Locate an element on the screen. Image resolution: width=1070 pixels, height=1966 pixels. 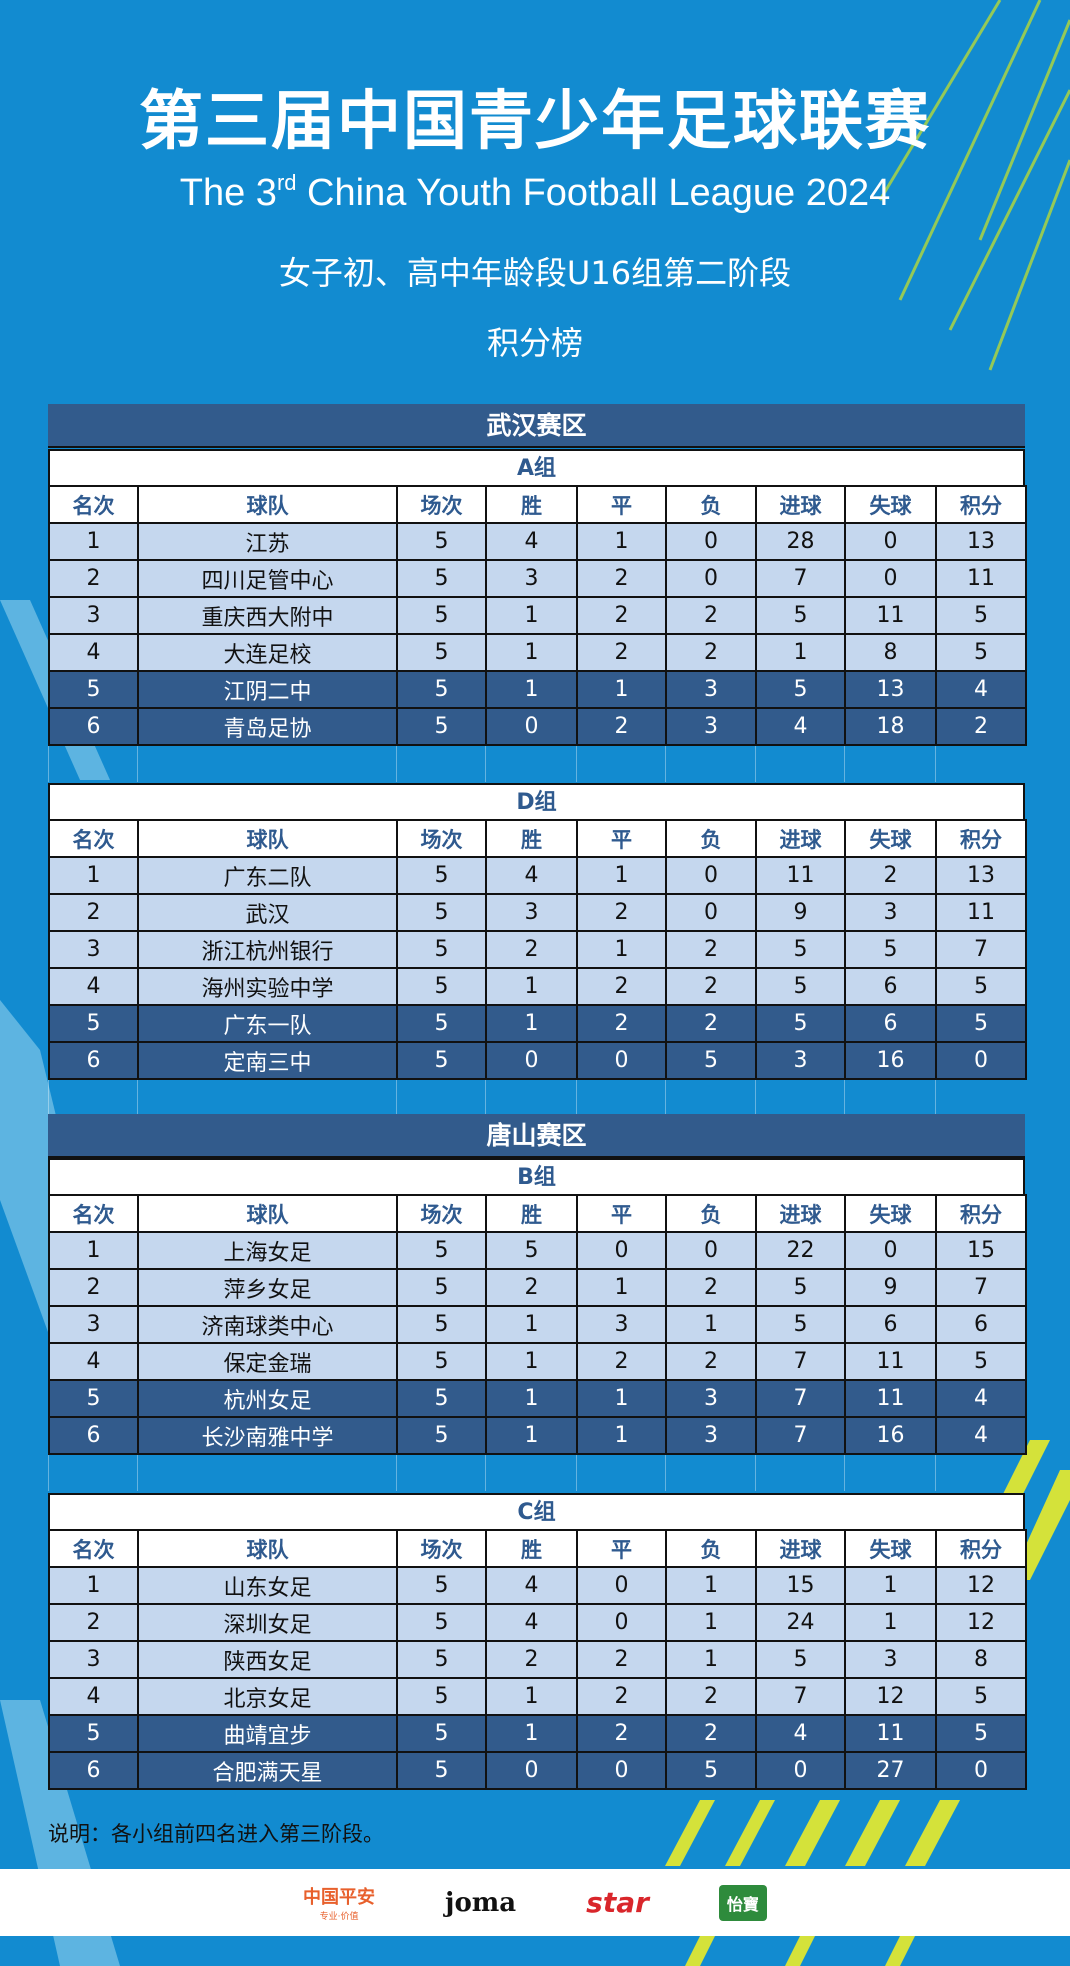
table-row: 5 江阴二中 5 1 1 3 5 13 4 is located at coordinates (537, 689).